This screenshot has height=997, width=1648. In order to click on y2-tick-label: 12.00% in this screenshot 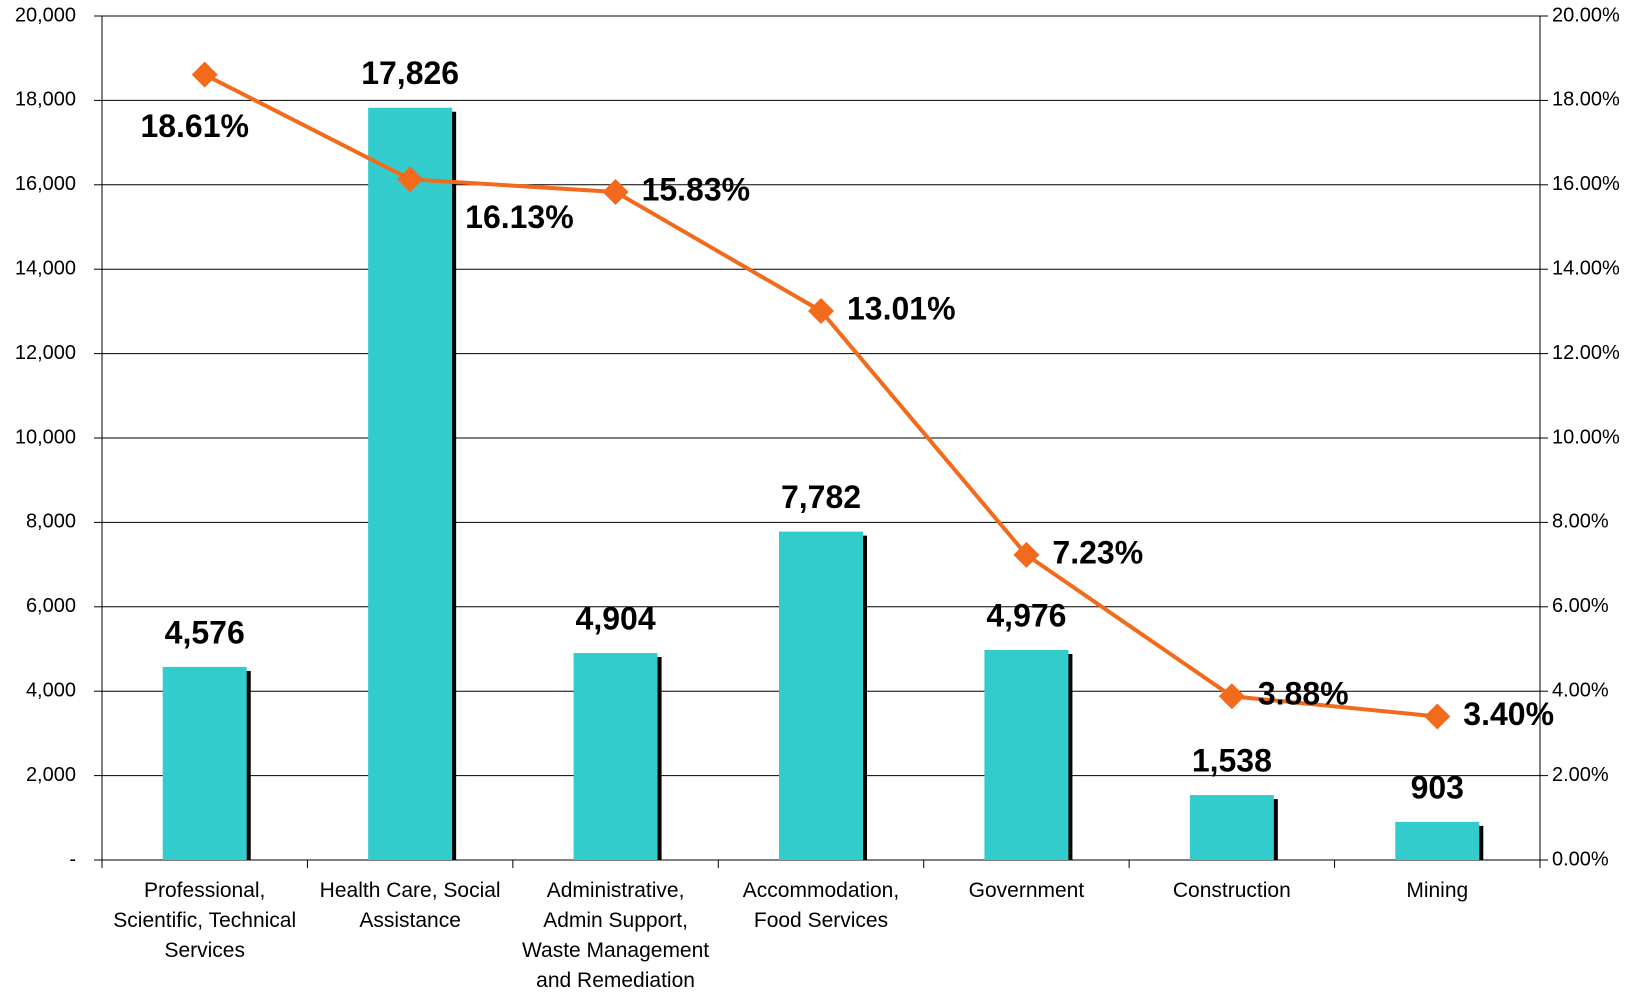, I will do `click(1586, 353)`.